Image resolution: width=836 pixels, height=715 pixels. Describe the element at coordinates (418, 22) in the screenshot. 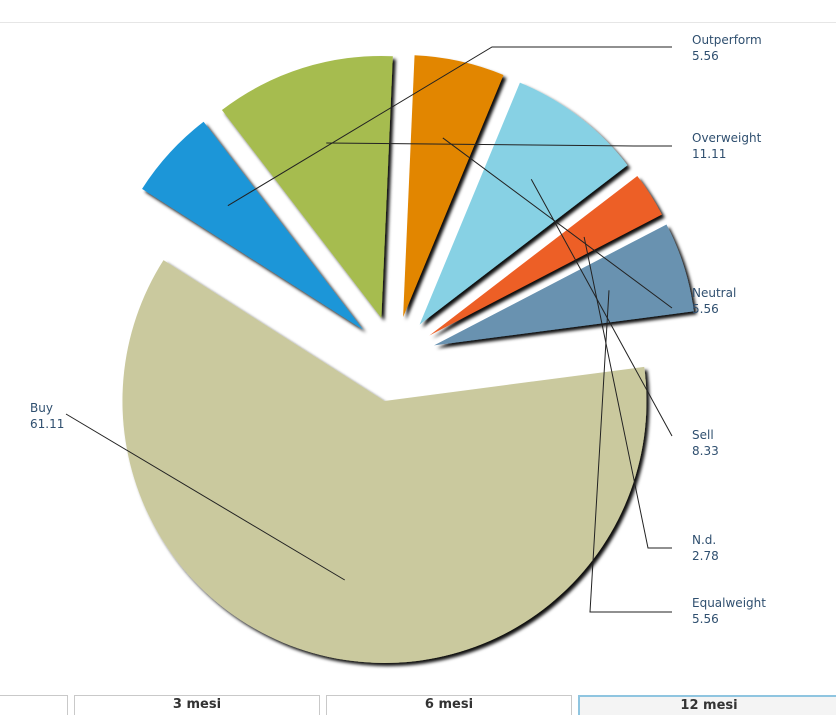

I see `top-divider` at that location.